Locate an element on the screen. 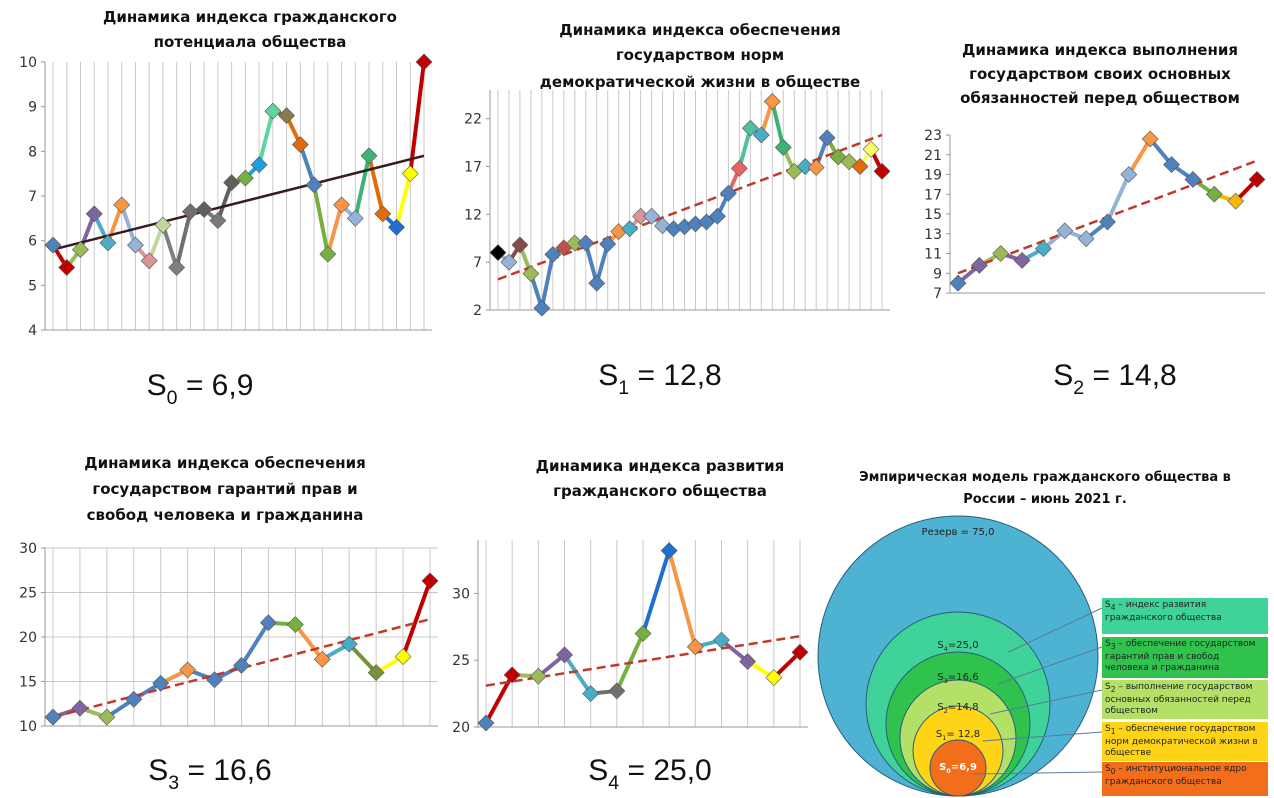 Image resolution: width=1274 pixels, height=798 pixels. caption: S4 = 25,0 is located at coordinates (649, 774).